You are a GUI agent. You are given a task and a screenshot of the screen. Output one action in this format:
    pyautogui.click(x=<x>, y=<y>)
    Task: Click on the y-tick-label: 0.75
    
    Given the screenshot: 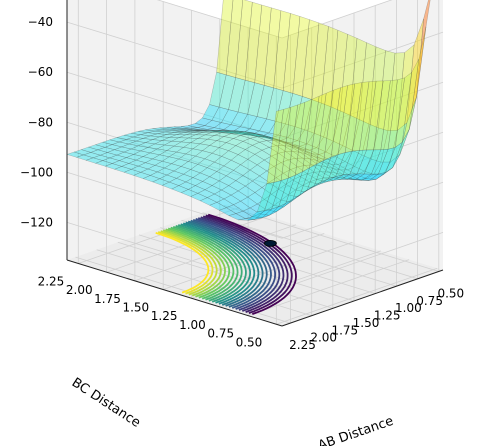 What is the action you would take?
    pyautogui.click(x=220, y=334)
    